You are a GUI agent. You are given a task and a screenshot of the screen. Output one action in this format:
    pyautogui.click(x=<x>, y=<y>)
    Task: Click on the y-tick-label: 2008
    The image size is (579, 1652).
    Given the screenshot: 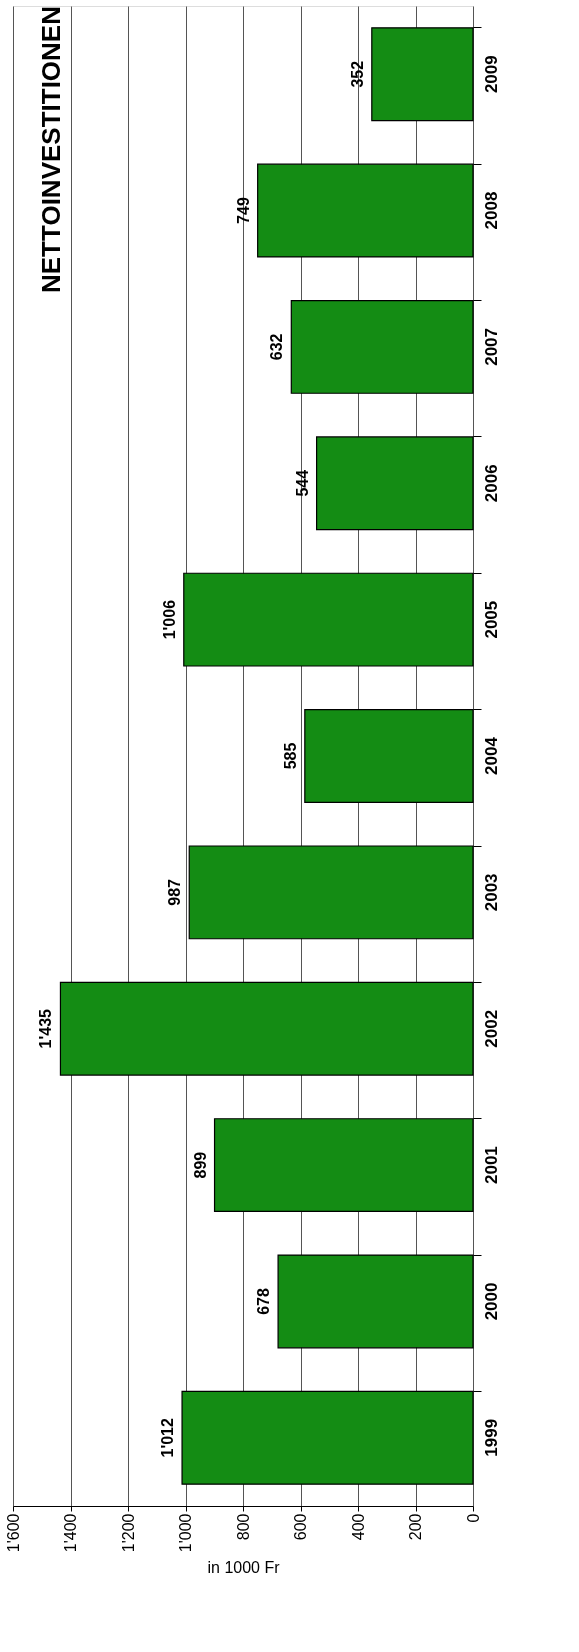 What is the action you would take?
    pyautogui.click(x=491, y=210)
    